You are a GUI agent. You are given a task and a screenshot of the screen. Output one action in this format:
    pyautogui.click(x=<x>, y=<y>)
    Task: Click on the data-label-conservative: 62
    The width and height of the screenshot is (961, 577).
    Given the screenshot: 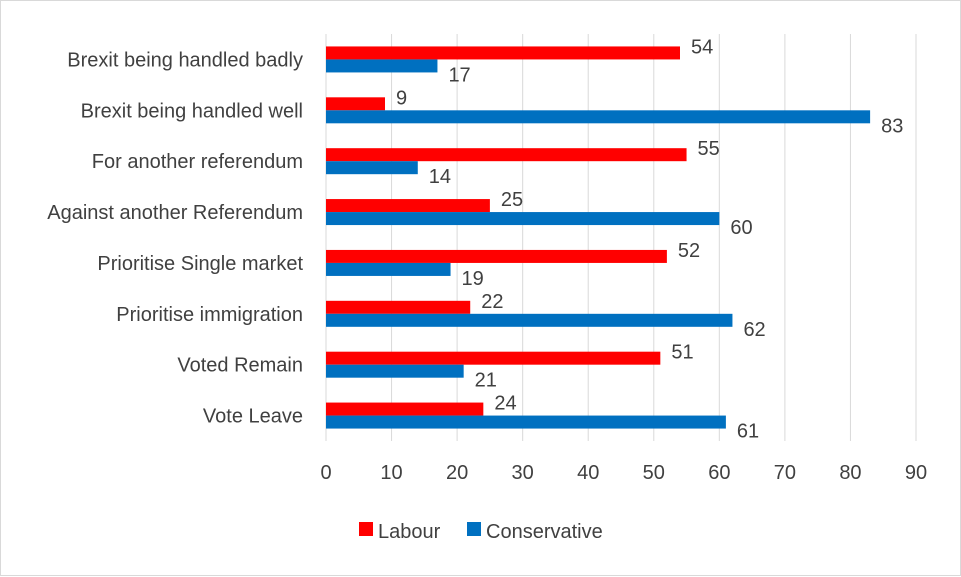 What is the action you would take?
    pyautogui.click(x=754, y=330)
    